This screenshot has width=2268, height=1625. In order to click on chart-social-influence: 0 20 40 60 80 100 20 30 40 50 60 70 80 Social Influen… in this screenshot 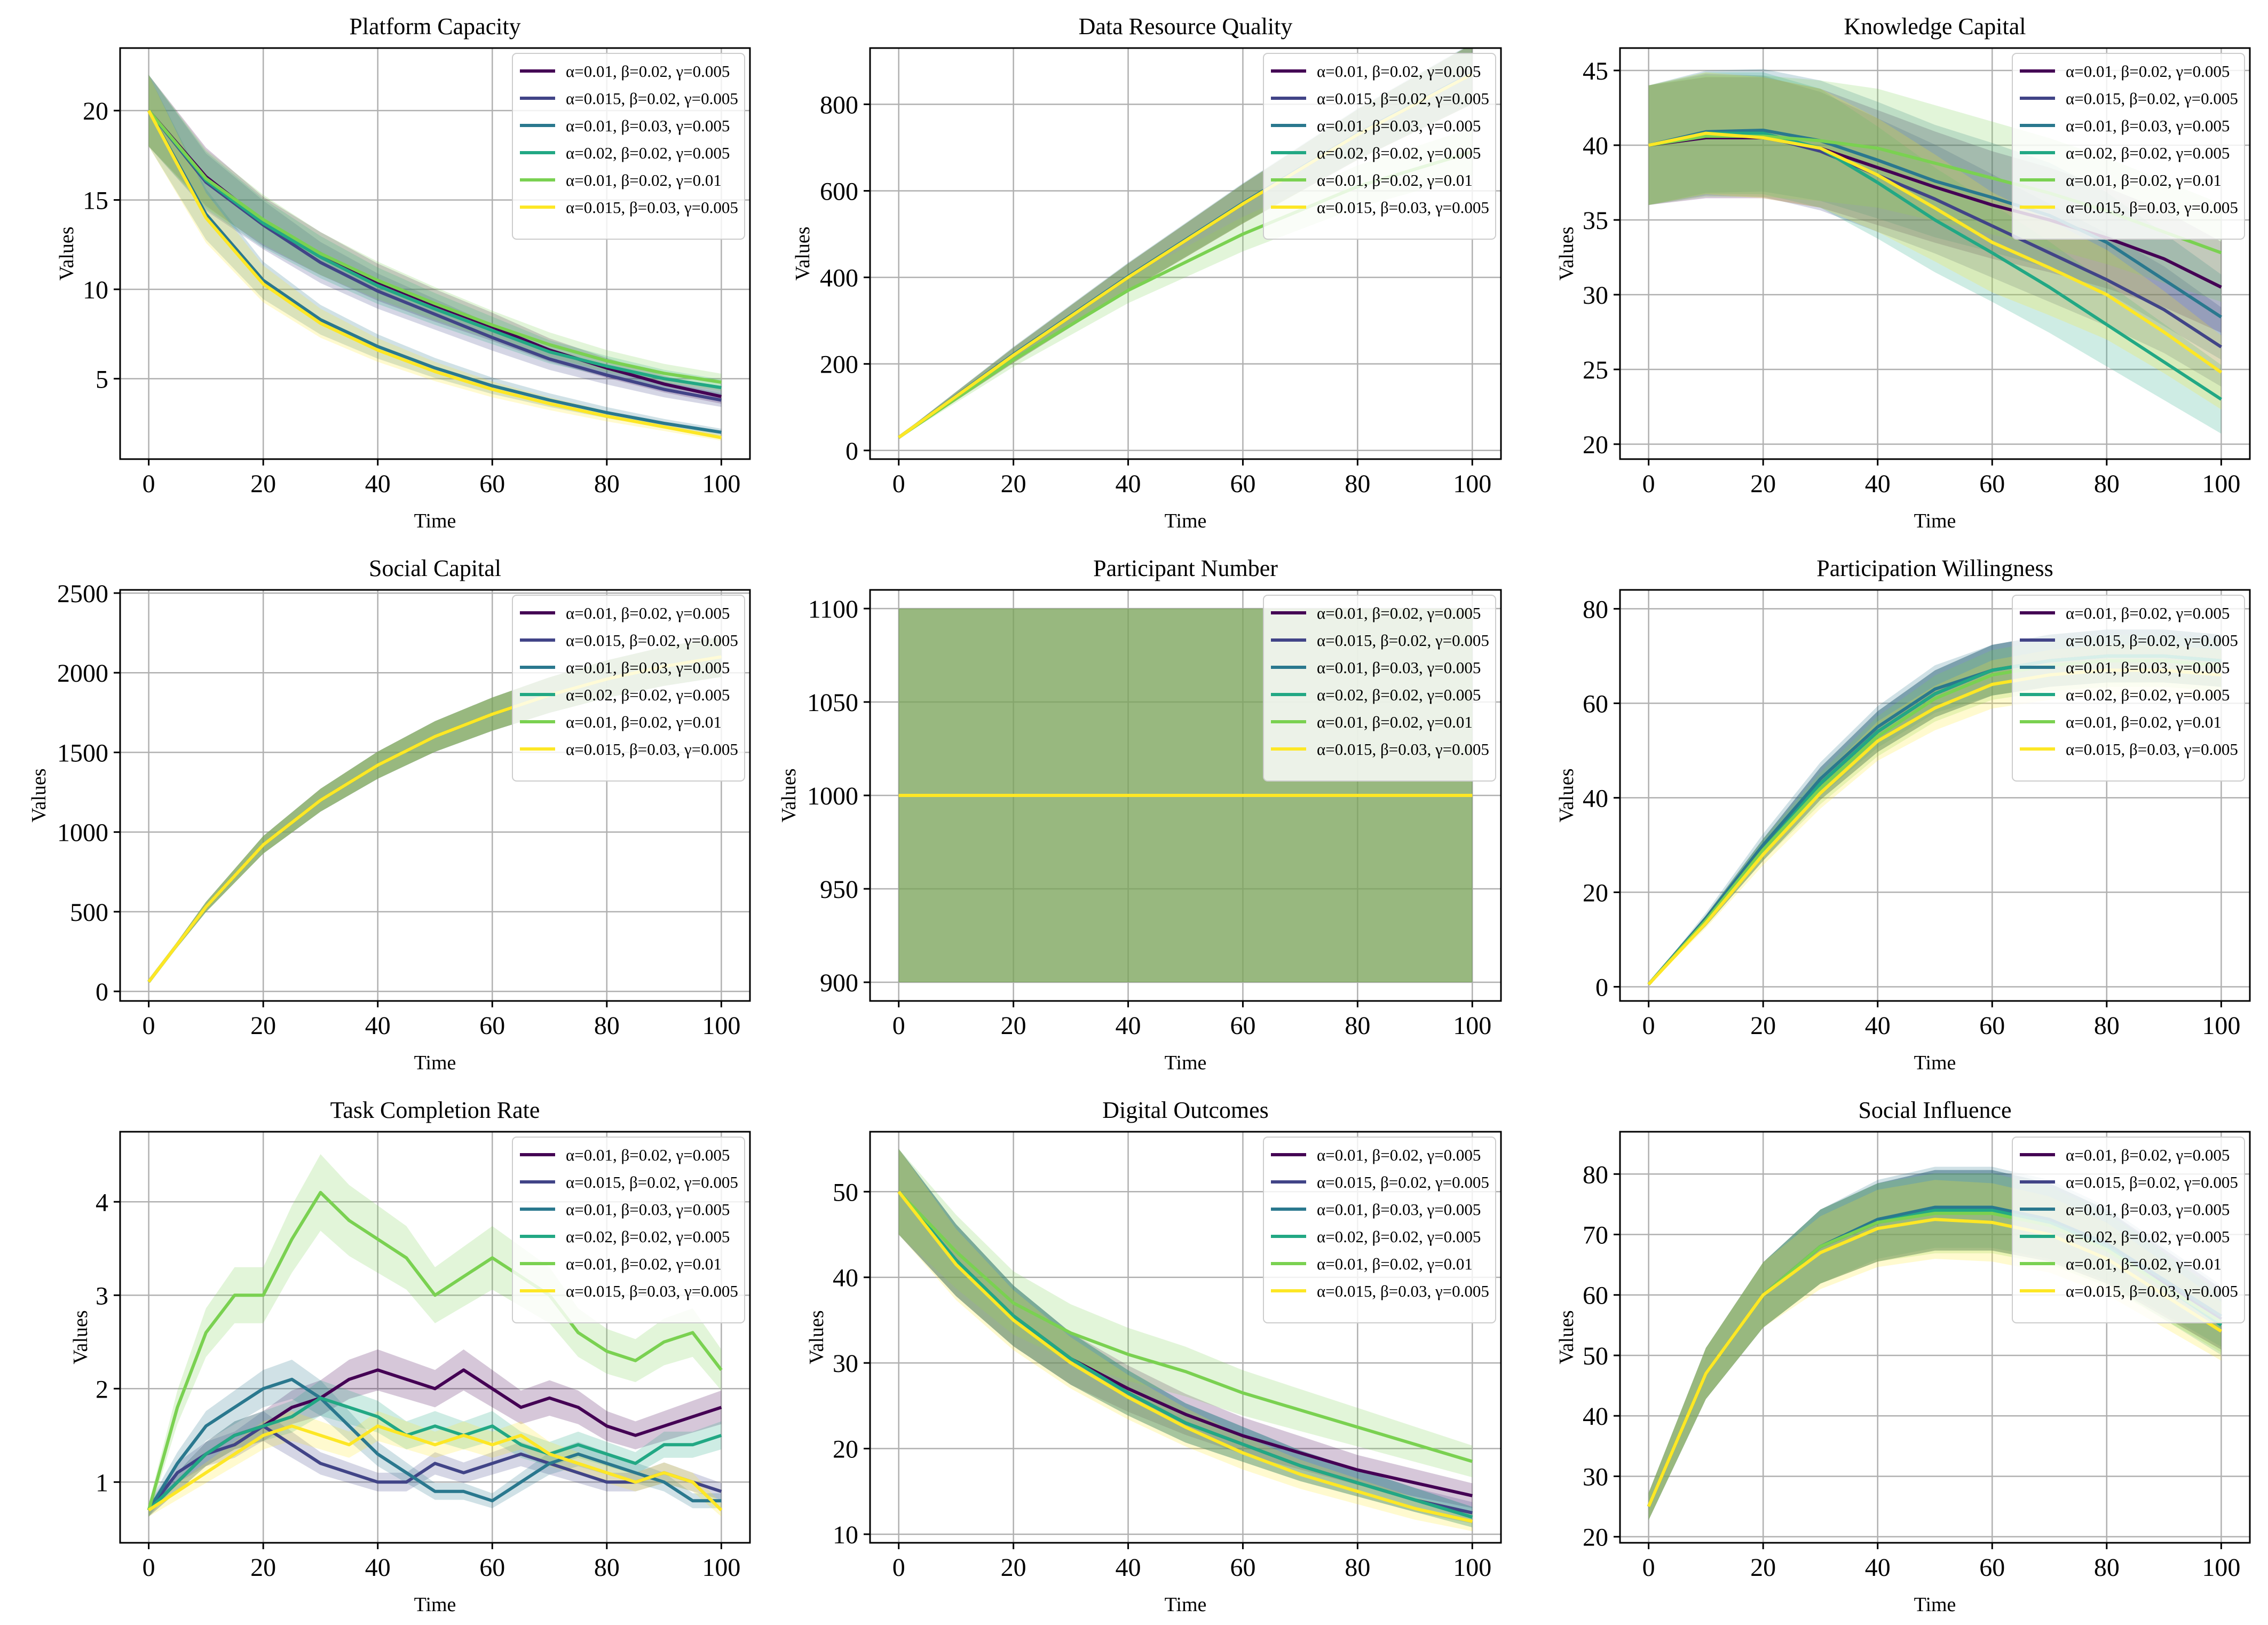, I will do `click(1903, 1356)`.